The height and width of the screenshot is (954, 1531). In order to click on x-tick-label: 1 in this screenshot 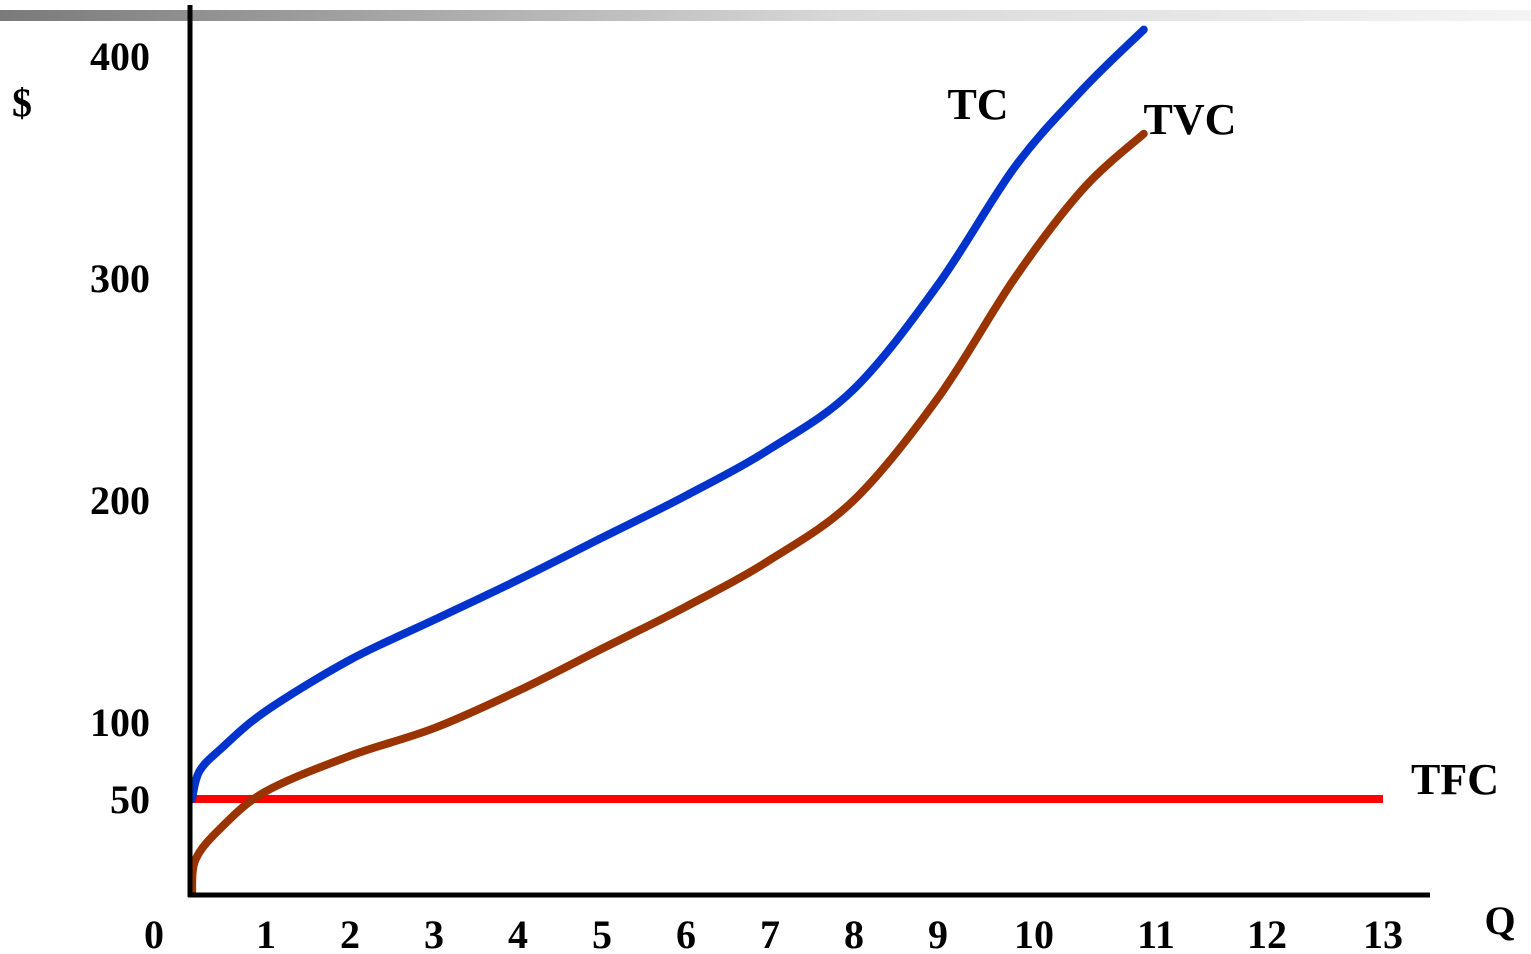, I will do `click(266, 933)`.